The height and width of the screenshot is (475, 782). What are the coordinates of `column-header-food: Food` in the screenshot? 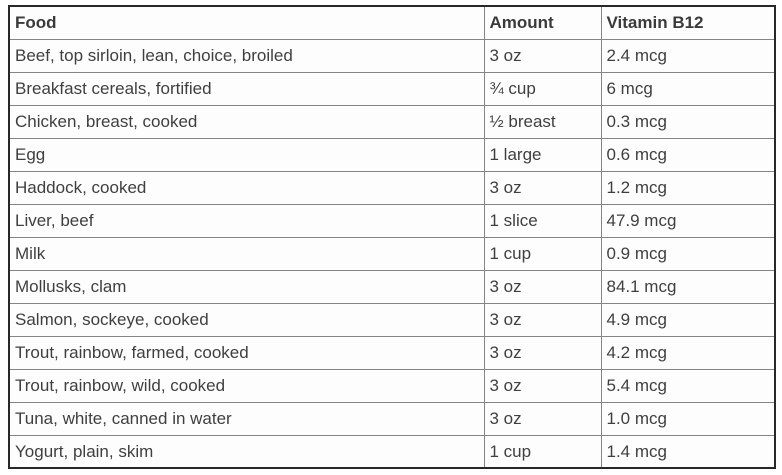 It's located at (246, 22).